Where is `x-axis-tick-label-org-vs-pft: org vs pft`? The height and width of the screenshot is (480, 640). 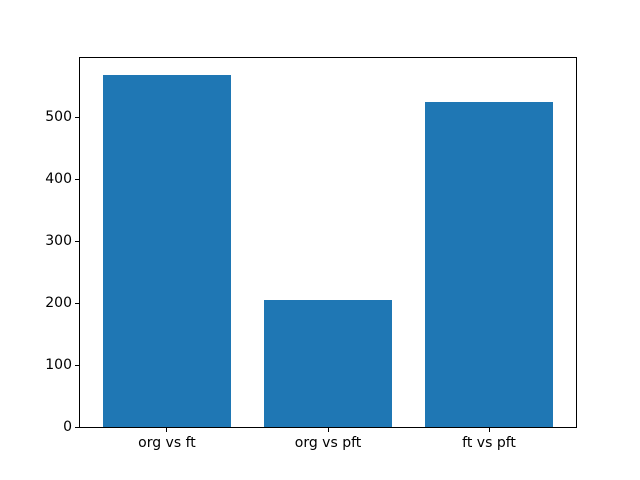
x-axis-tick-label-org-vs-pft: org vs pft is located at coordinates (328, 443).